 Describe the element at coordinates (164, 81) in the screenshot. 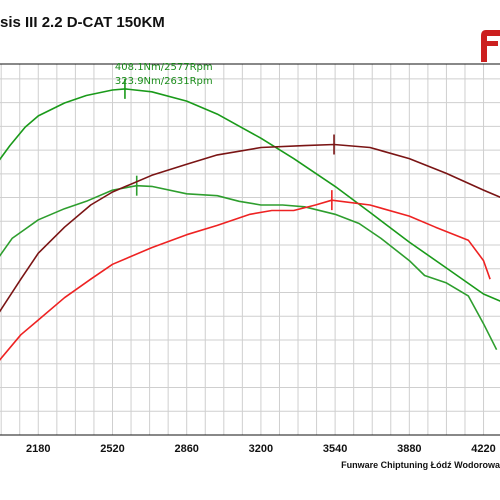

I see `peak-annotation: 323.9Nm/2631Rpm` at that location.